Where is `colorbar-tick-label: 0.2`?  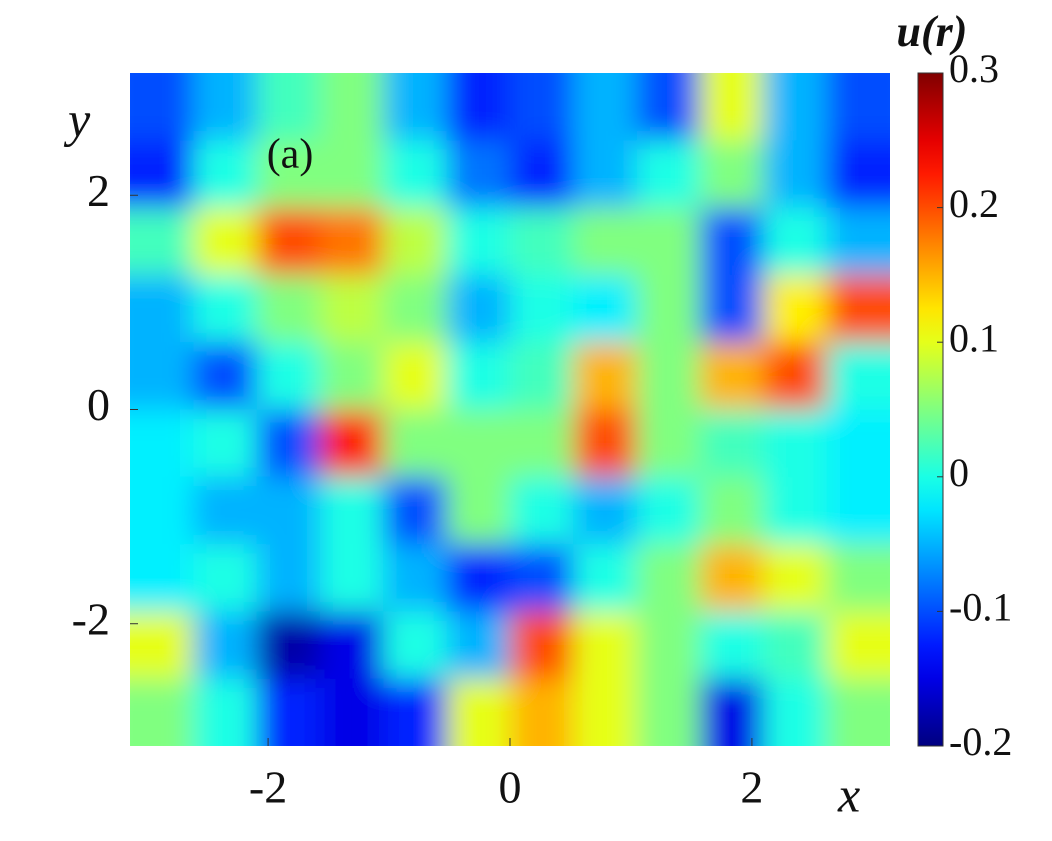 colorbar-tick-label: 0.2 is located at coordinates (974, 203).